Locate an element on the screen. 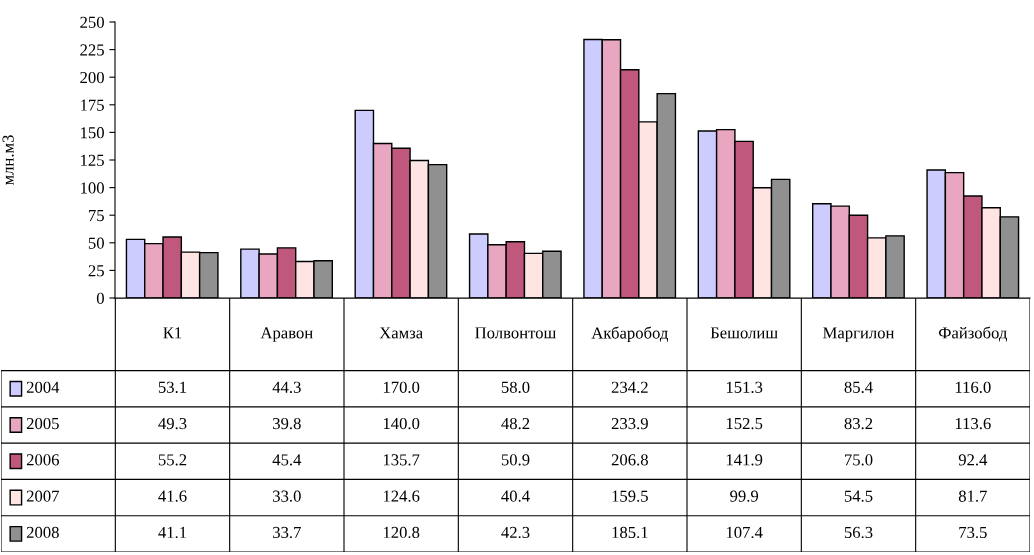 This screenshot has height=555, width=1034. x-tick-label: Бешолиш is located at coordinates (744, 333).